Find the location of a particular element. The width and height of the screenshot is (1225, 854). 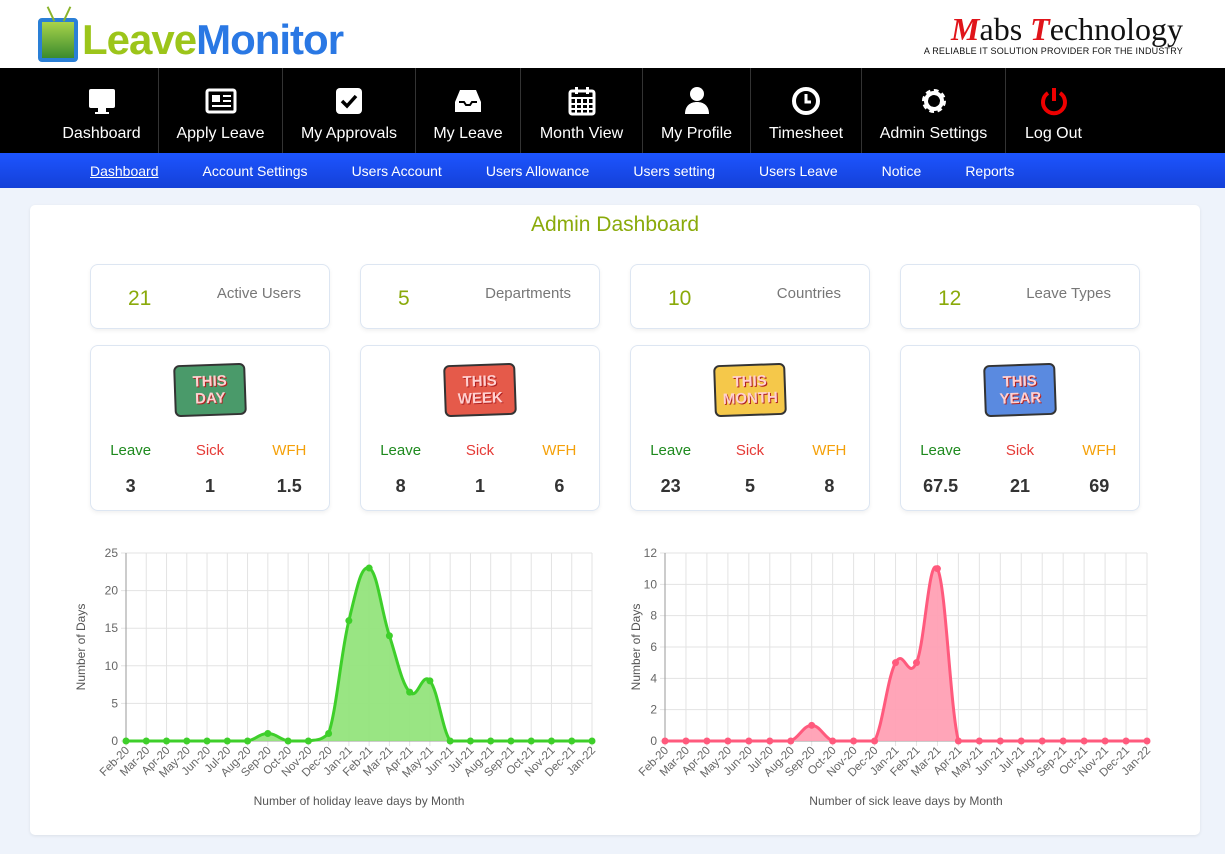

user-icon is located at coordinates (696, 100).